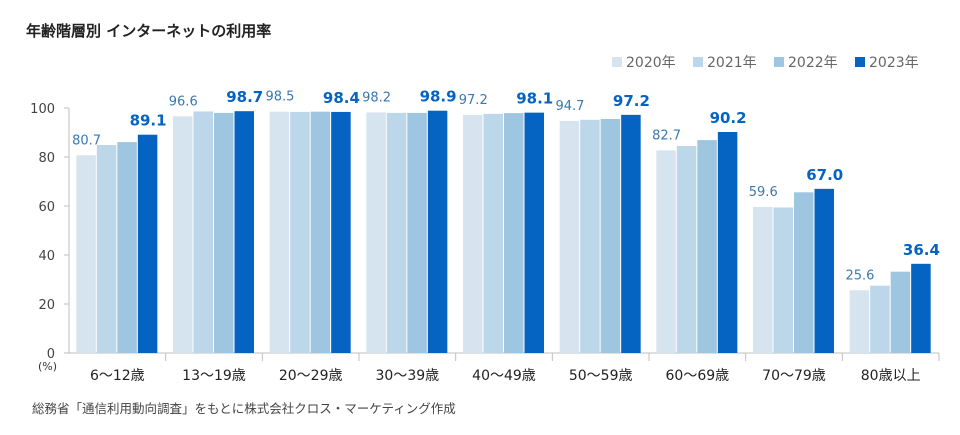  Describe the element at coordinates (504, 376) in the screenshot. I see `x-tick-label: 40〜49歳` at that location.